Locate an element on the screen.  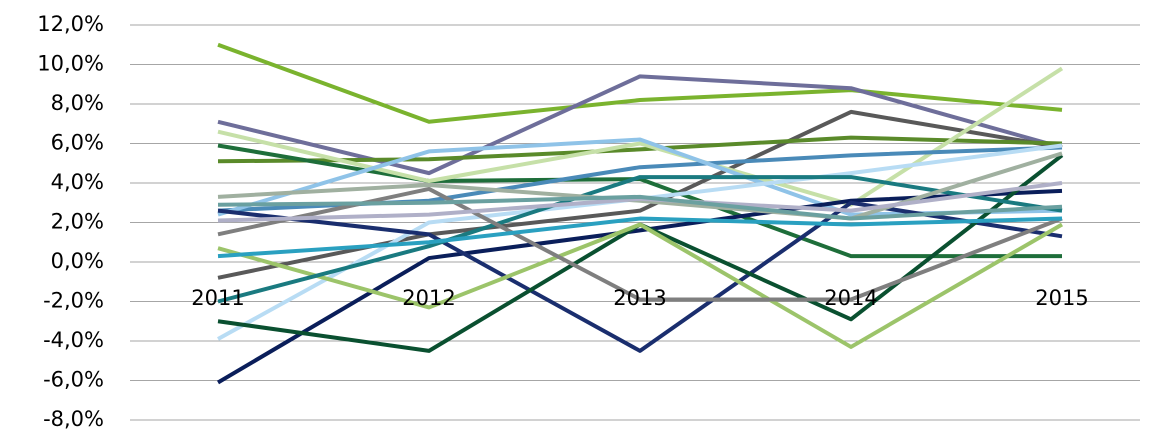
x-tick-label: 2014 is located at coordinates (850, 298).